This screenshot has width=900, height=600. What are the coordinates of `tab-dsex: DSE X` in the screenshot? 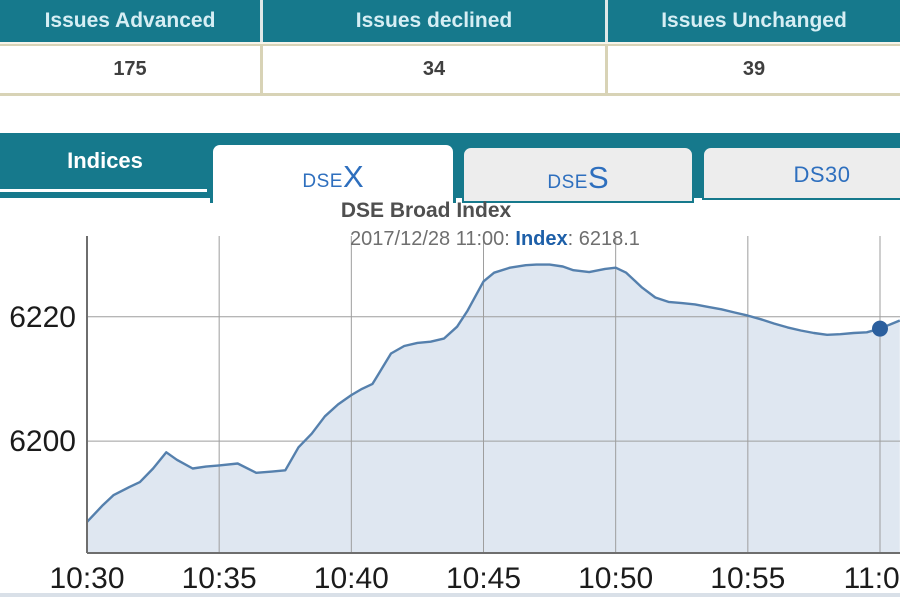 It's located at (333, 172).